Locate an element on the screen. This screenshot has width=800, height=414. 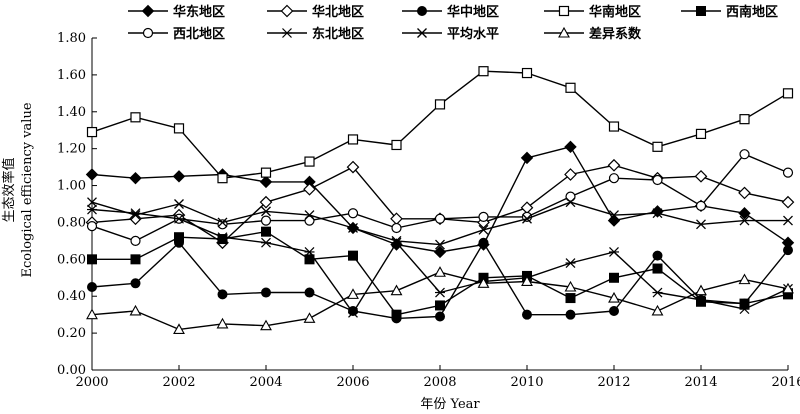
x-tick-label: 2008 is located at coordinates (439, 382).